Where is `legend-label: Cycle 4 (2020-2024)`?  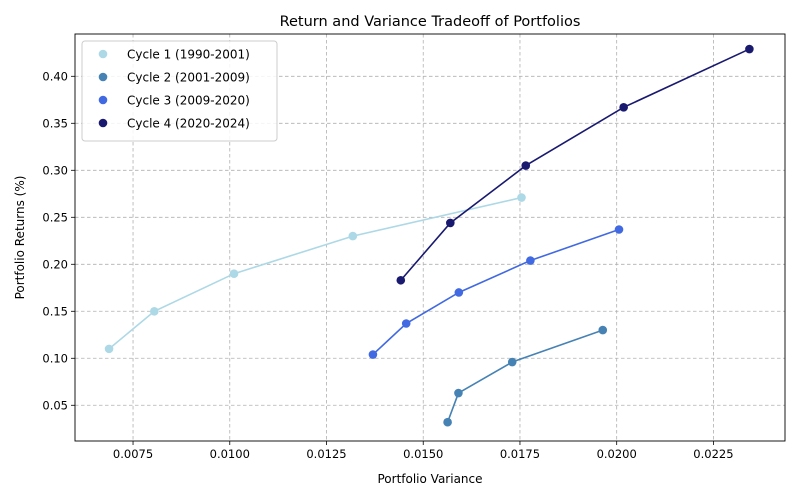 legend-label: Cycle 4 (2020-2024) is located at coordinates (188, 124).